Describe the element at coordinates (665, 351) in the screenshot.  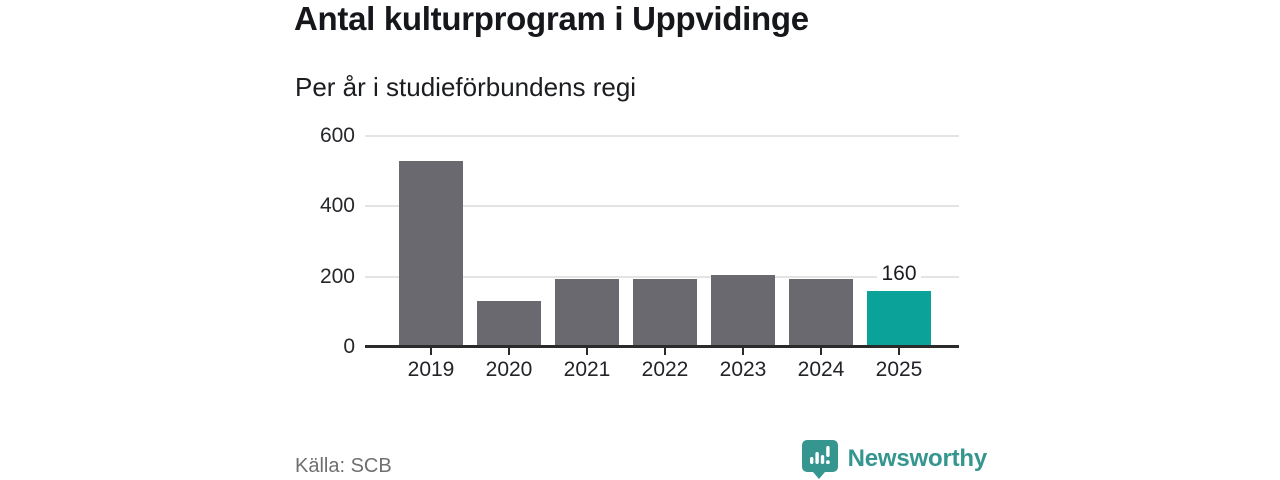
I see `x-axis-tick-2022` at that location.